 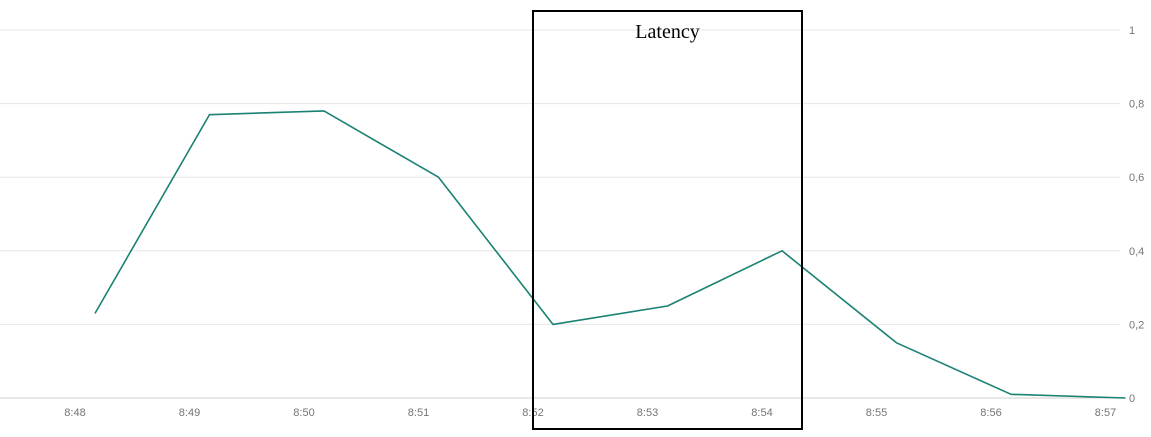 I want to click on x-tick-label: 8:48, so click(x=74, y=413).